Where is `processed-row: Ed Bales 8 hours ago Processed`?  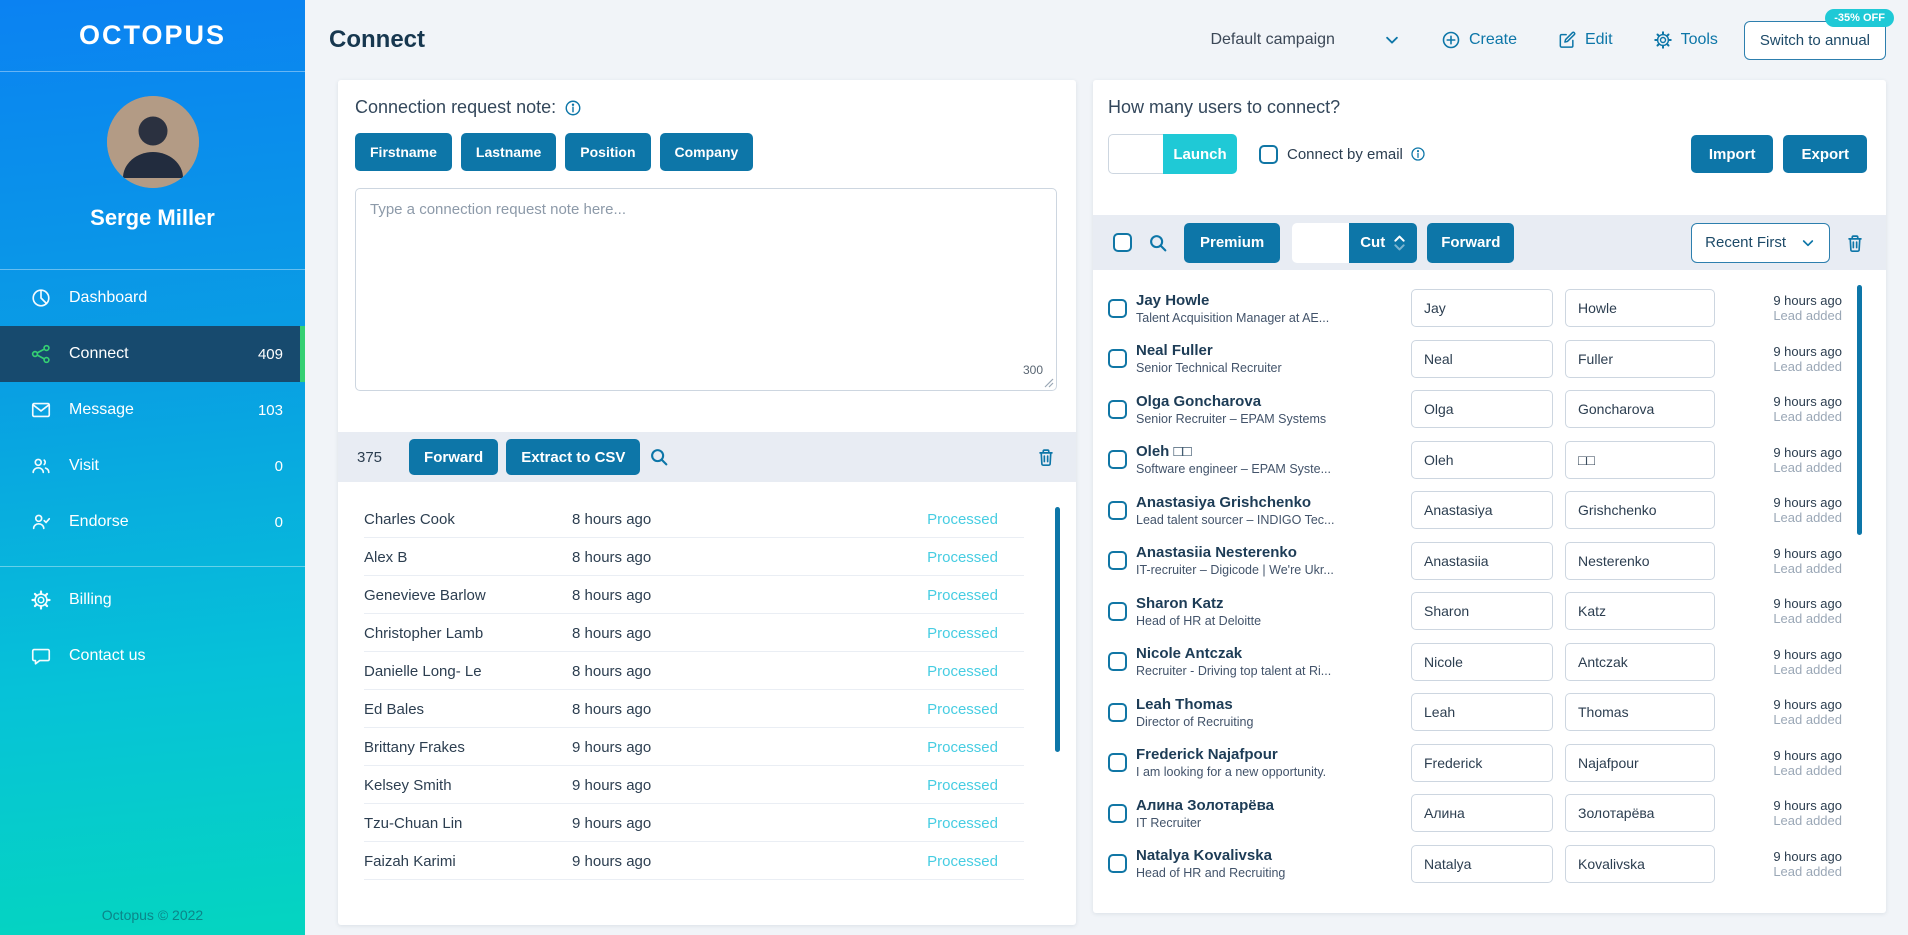 processed-row: Ed Bales 8 hours ago Processed is located at coordinates (707, 709).